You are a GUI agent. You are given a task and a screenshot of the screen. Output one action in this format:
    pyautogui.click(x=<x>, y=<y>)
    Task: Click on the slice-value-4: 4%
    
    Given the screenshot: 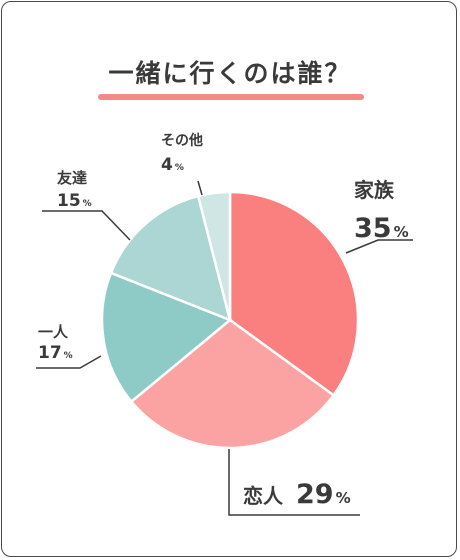 What is the action you would take?
    pyautogui.click(x=172, y=165)
    